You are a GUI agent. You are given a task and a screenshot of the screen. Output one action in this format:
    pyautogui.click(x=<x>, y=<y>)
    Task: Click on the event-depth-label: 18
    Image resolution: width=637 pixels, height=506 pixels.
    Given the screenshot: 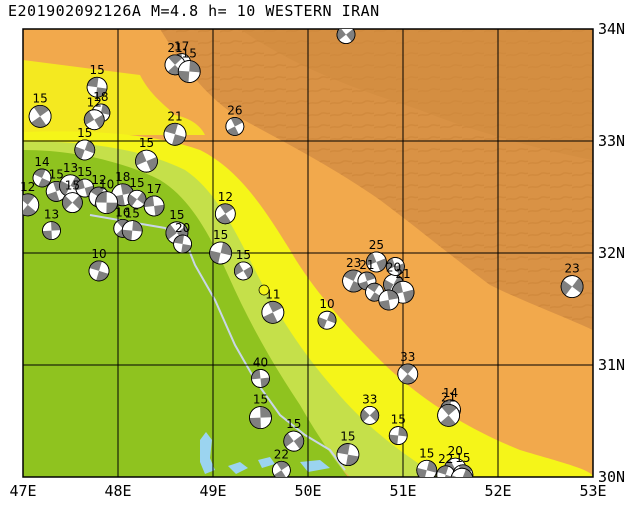 What is the action you would take?
    pyautogui.click(x=122, y=177)
    